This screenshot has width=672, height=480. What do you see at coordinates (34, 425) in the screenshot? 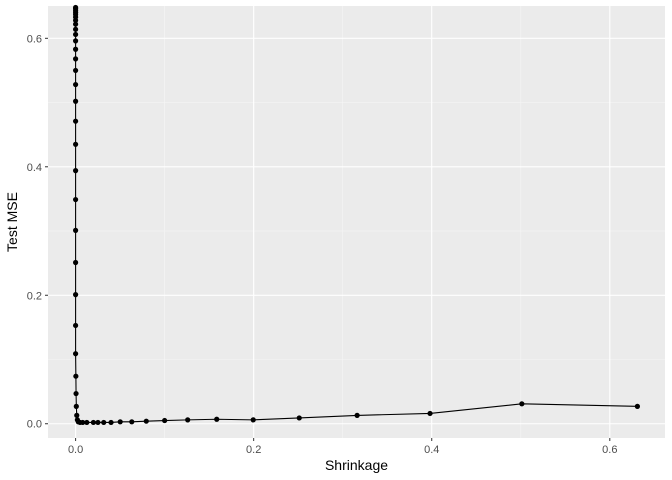
I see `y-tick-label-0: 0.0` at bounding box center [34, 425].